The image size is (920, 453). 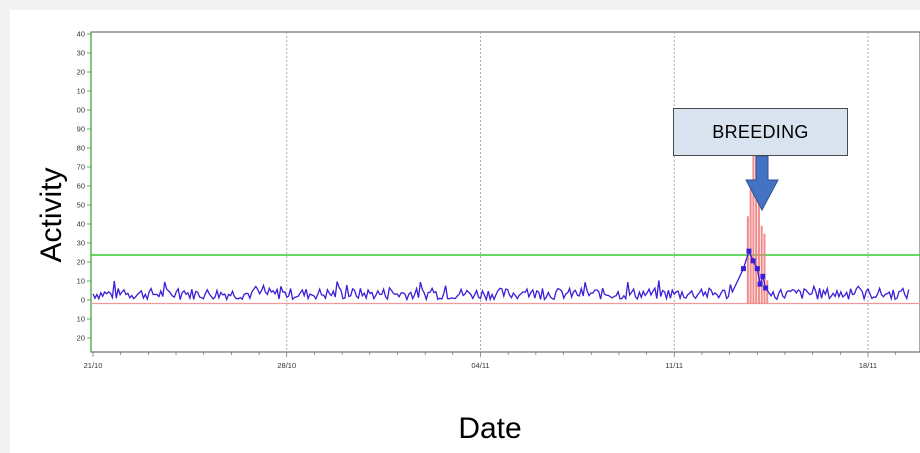 I want to click on y-tick-label: 80, so click(x=81, y=148).